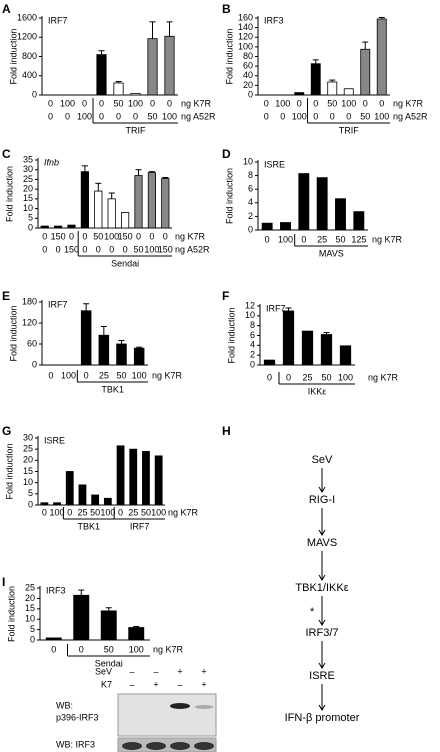 The width and height of the screenshot is (440, 752). What do you see at coordinates (248, 75) in the screenshot?
I see `y-tick-label: 40` at bounding box center [248, 75].